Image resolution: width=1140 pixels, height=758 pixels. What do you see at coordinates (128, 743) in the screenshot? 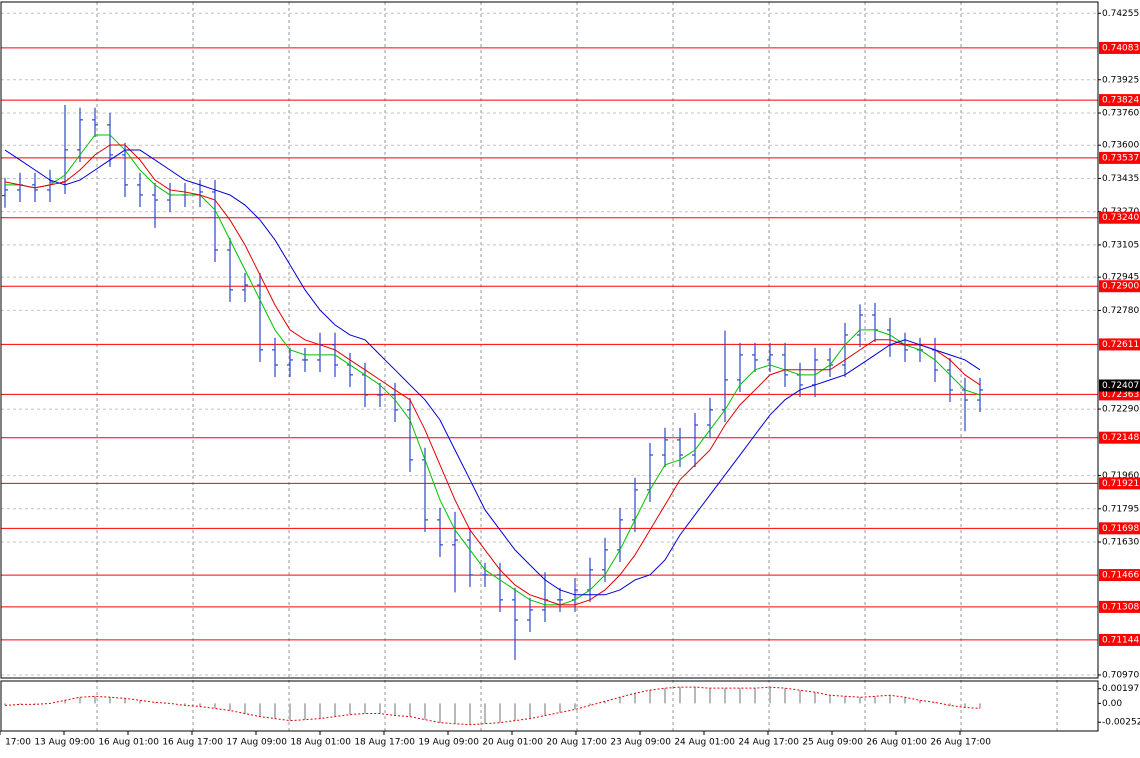
I see `x-tick-label: 16 Aug 01:00` at bounding box center [128, 743].